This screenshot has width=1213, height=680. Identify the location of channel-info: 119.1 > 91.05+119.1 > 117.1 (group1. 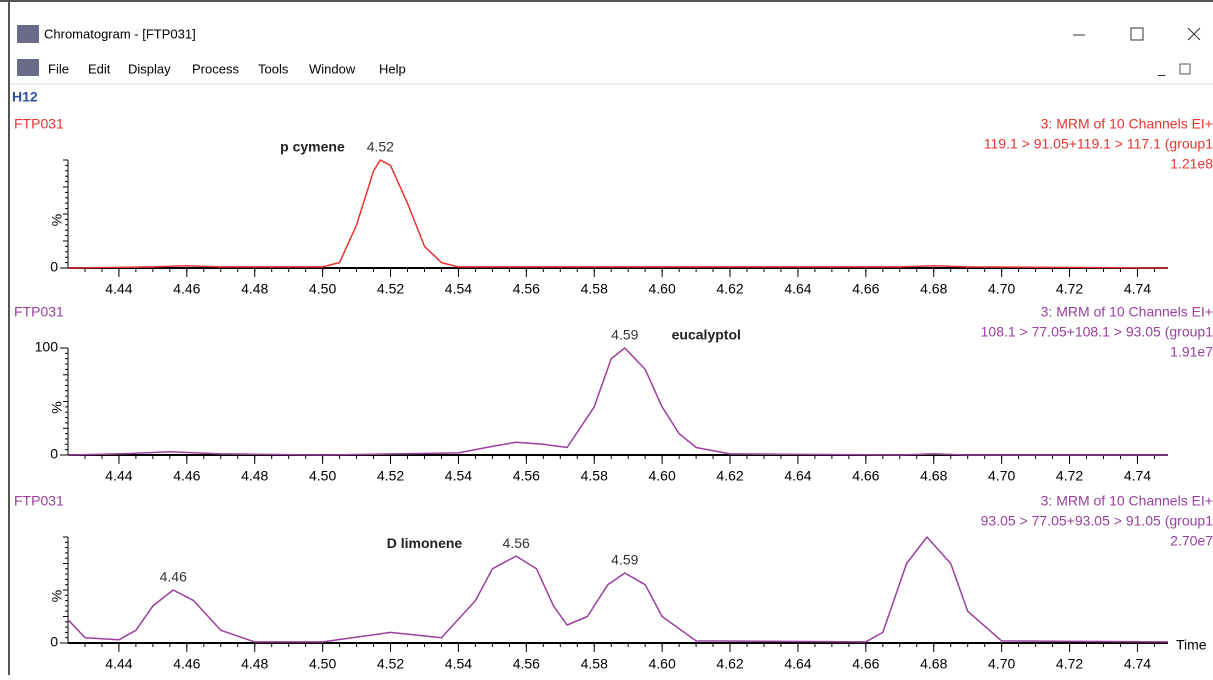
(1098, 144).